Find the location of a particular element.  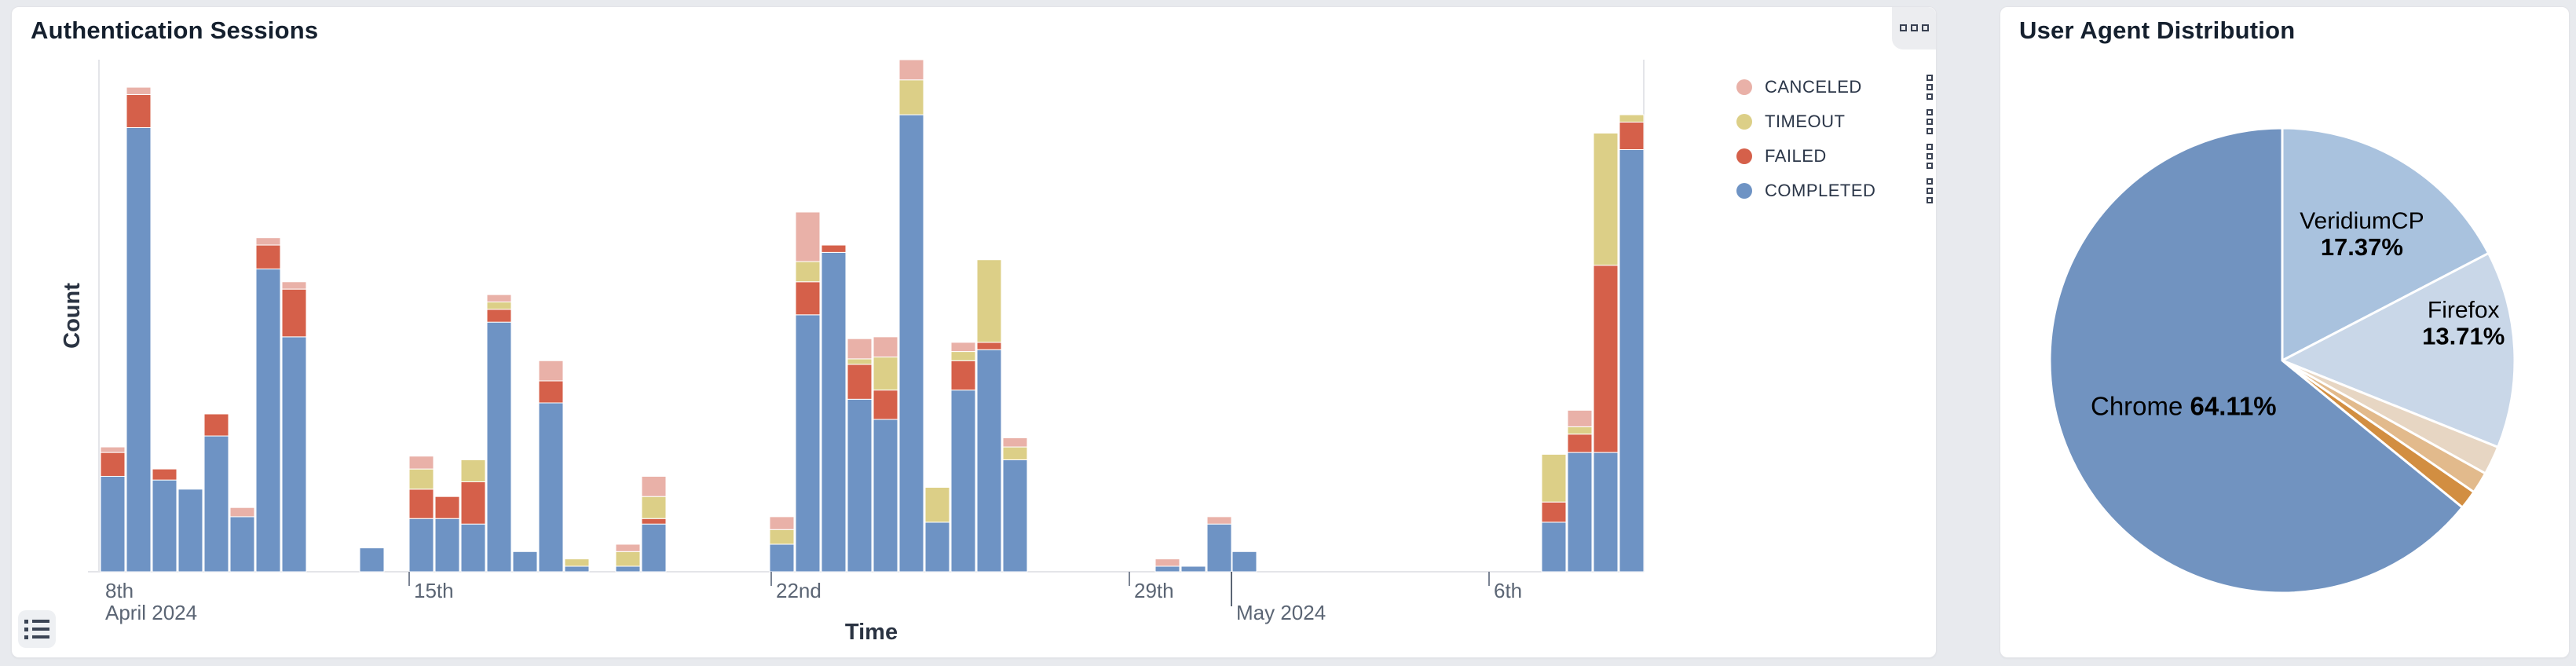

legend-item-completed: COMPLETED is located at coordinates (1835, 191).